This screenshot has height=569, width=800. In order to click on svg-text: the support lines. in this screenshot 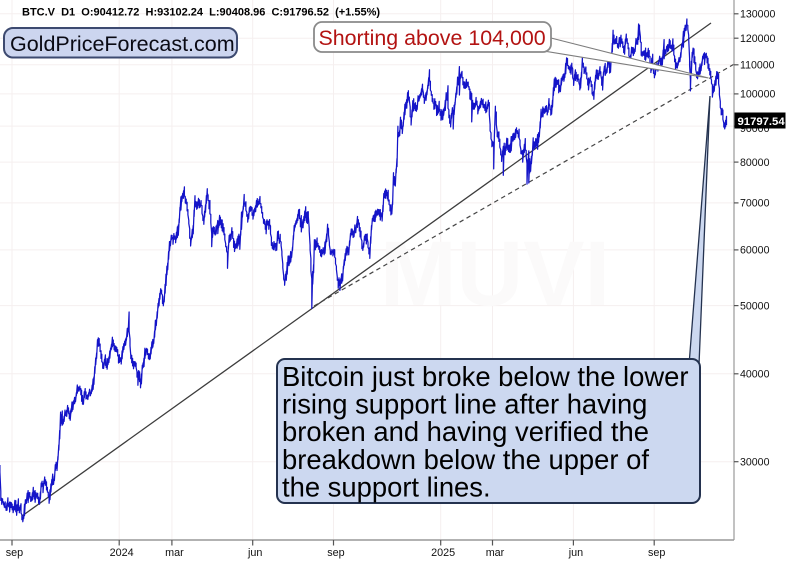, I will do `click(386, 486)`.